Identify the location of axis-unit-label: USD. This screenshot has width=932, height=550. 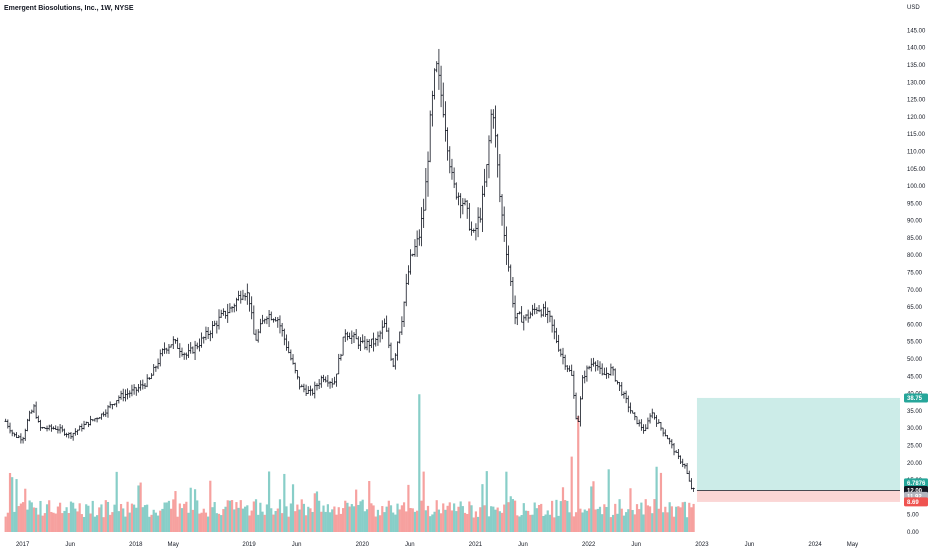
(913, 8).